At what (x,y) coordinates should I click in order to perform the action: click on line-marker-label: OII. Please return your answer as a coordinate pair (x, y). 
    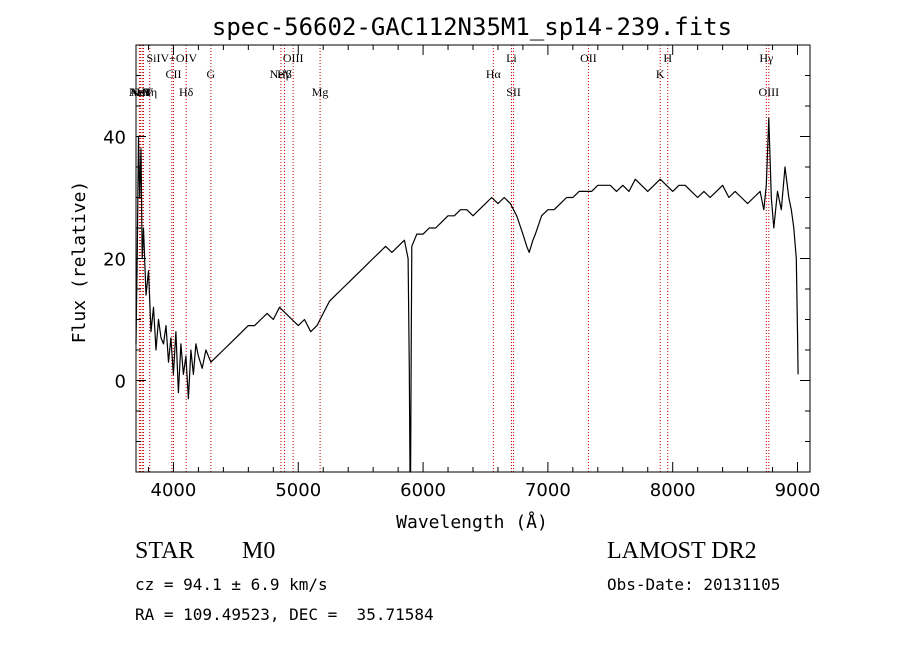
    Looking at the image, I should click on (588, 58).